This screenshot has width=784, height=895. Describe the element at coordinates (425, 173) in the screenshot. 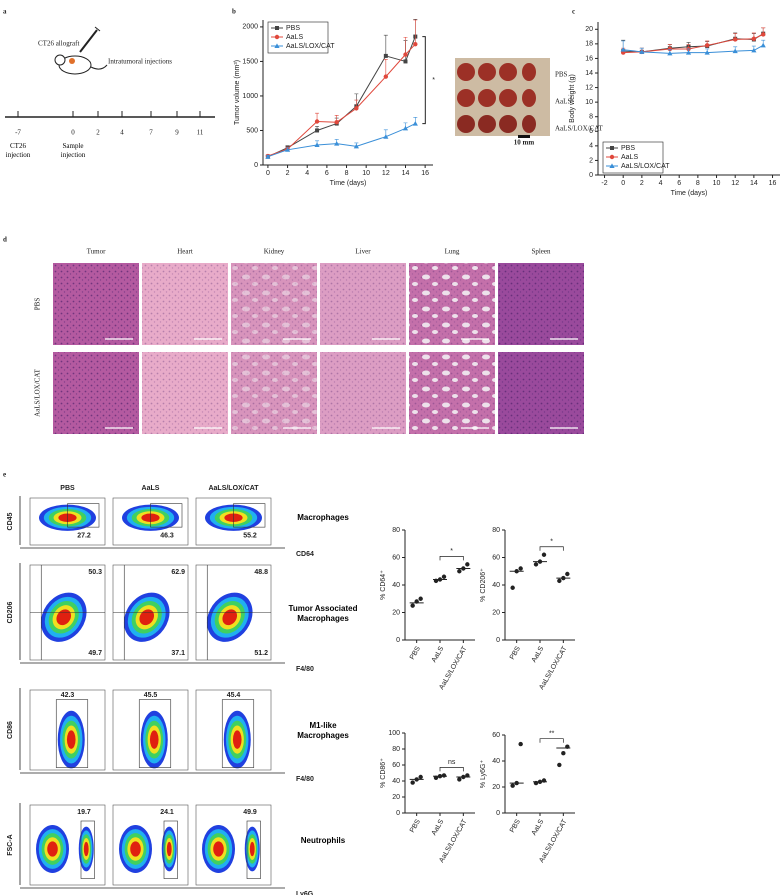

I see `x-tick-label: 16` at that location.